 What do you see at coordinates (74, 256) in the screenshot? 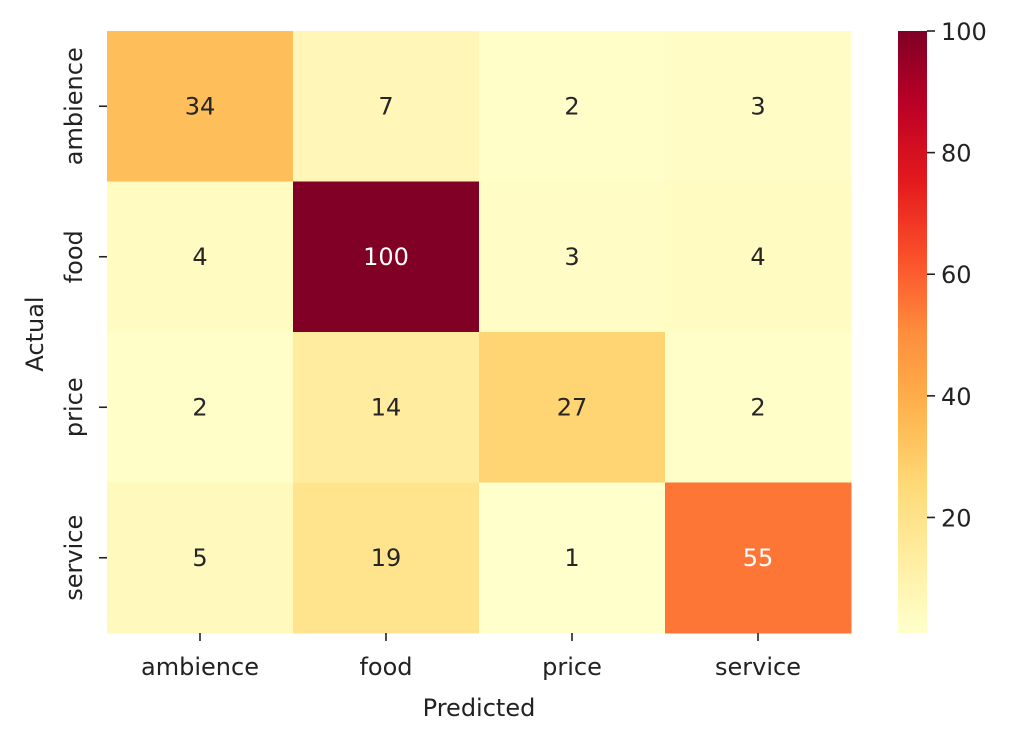
I see `y-tick-label: food` at bounding box center [74, 256].